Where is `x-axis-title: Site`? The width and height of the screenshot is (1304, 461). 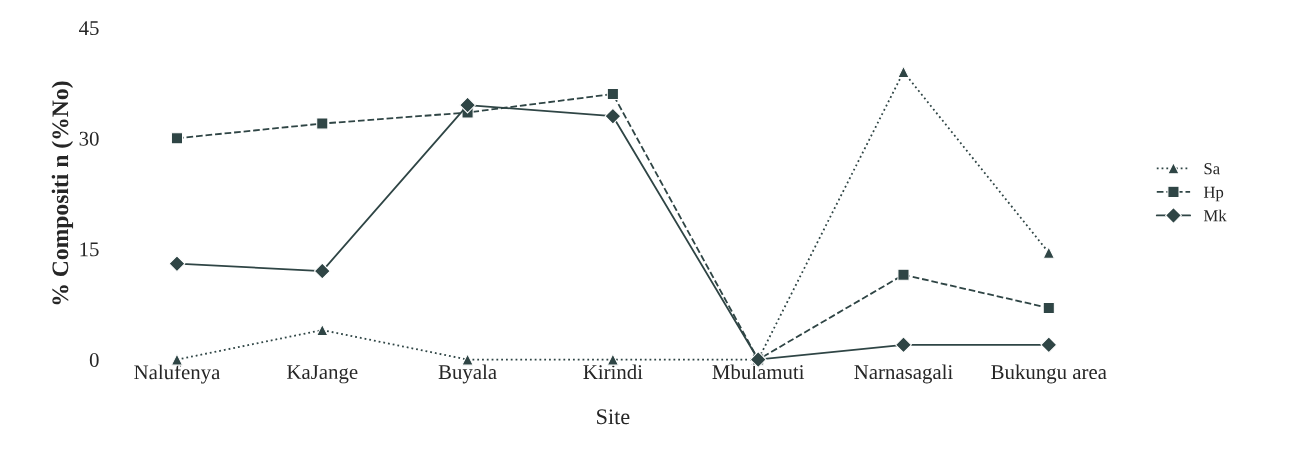 x-axis-title: Site is located at coordinates (613, 417).